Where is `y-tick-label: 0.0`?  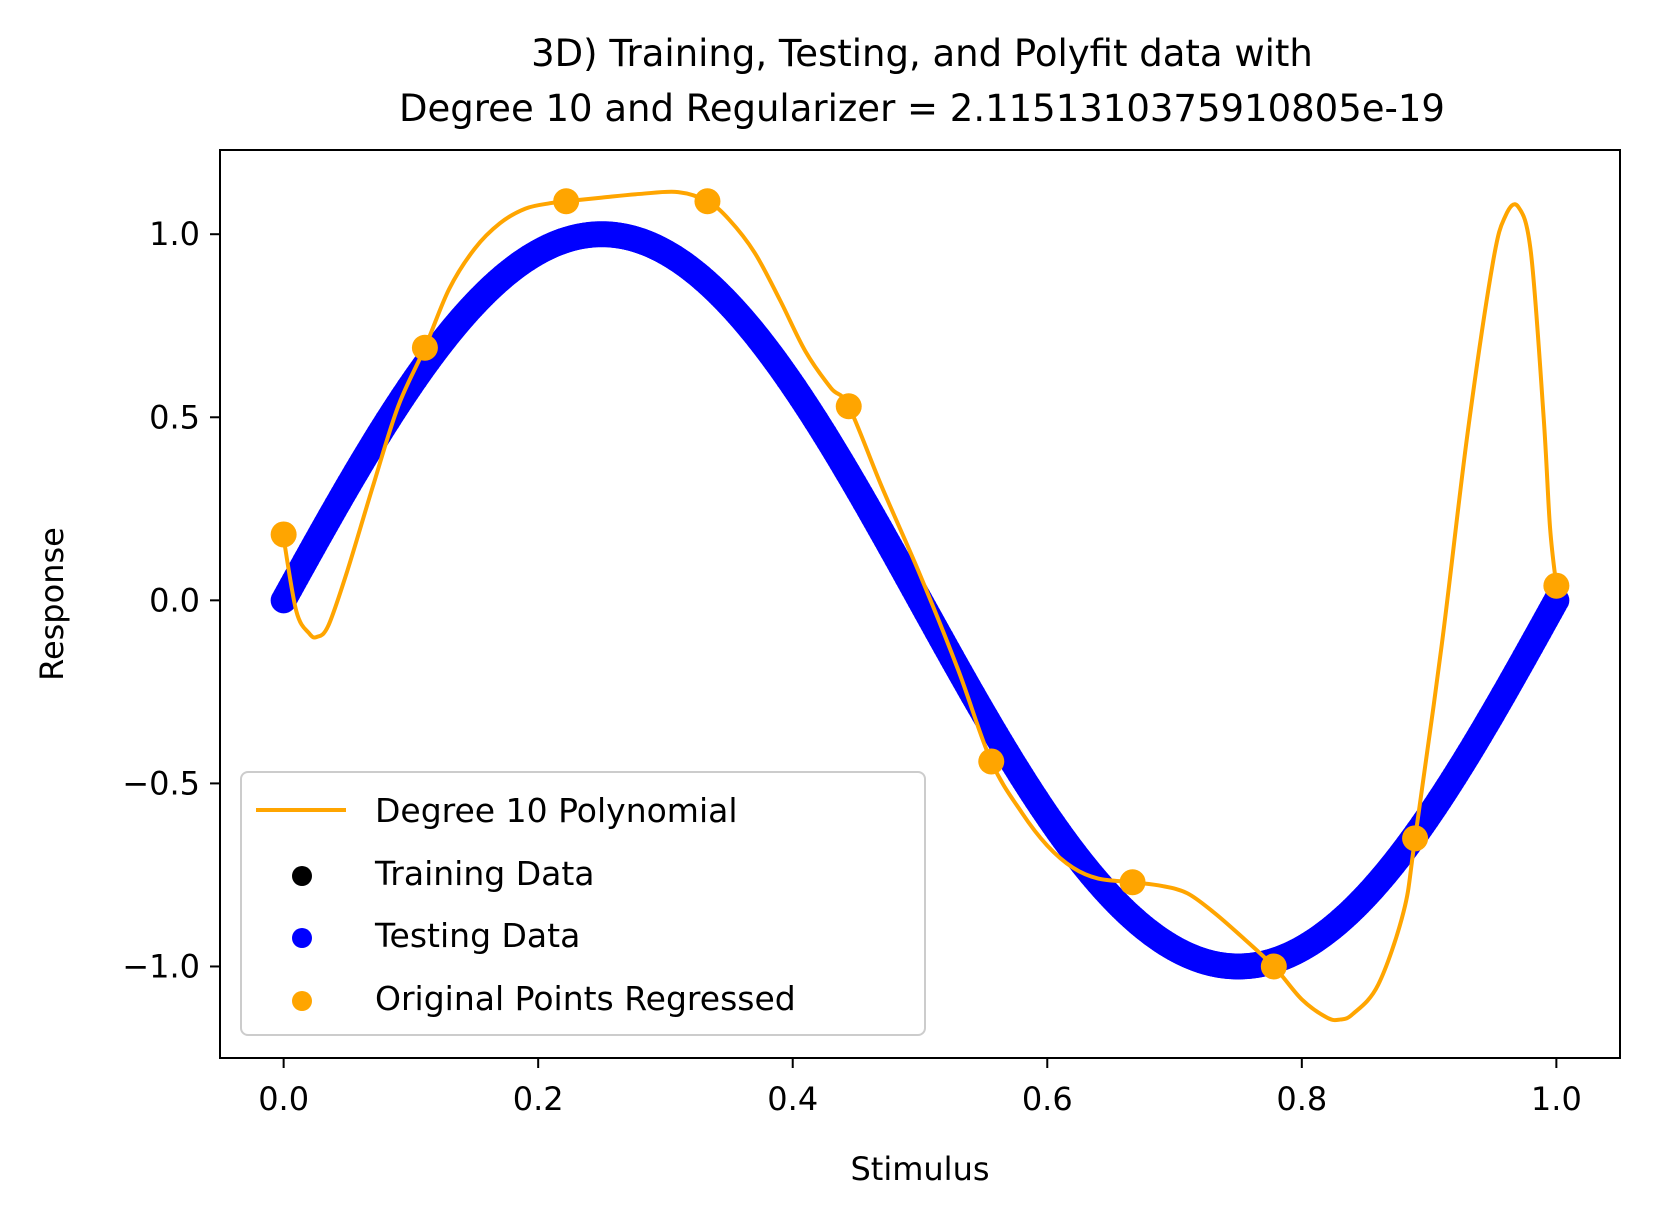
y-tick-label: 0.0 is located at coordinates (174, 600).